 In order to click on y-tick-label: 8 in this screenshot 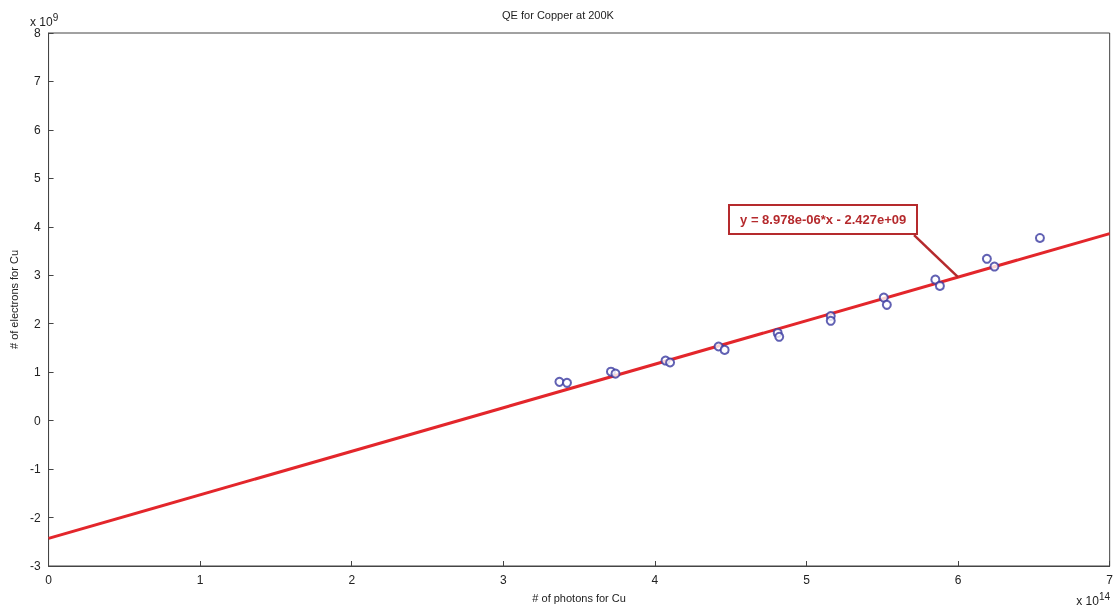, I will do `click(37, 33)`.